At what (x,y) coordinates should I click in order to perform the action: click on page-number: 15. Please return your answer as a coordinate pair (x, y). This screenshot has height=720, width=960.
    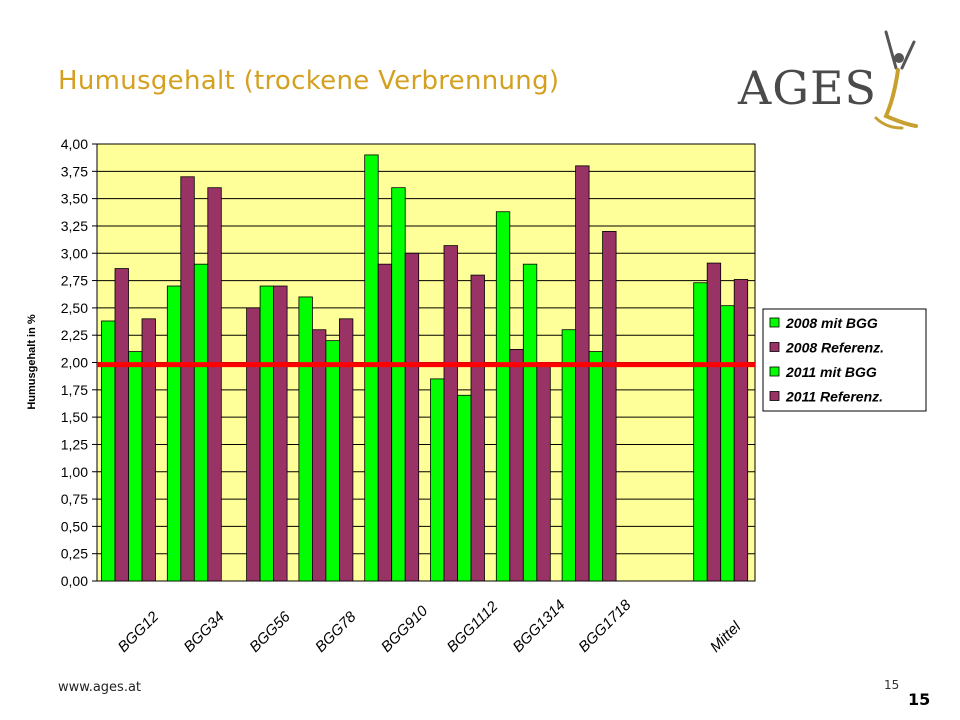
    Looking at the image, I should click on (919, 699).